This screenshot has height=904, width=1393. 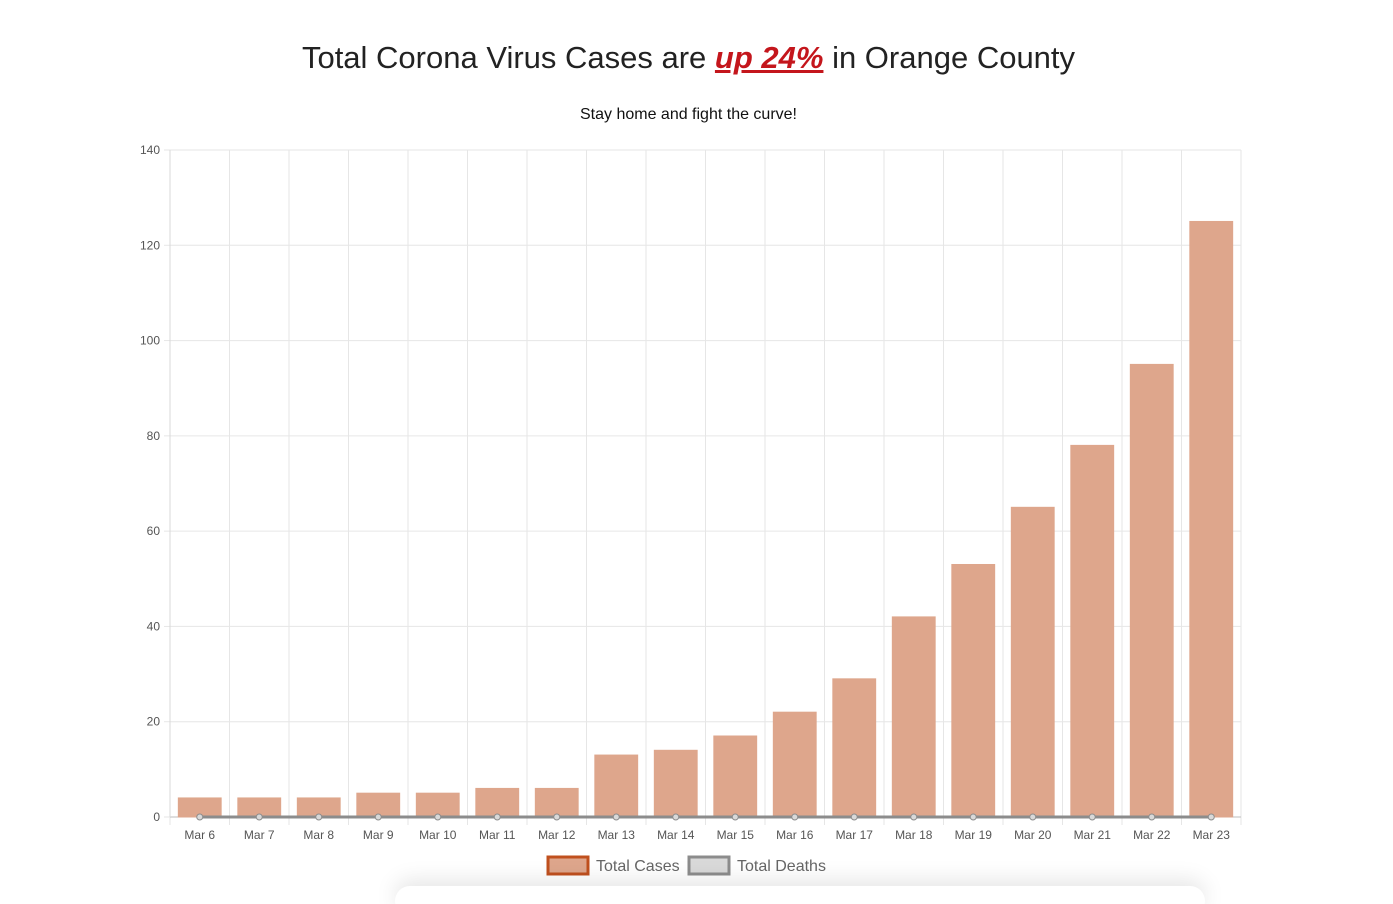 What do you see at coordinates (914, 835) in the screenshot?
I see `x-tick-label: Mar 18` at bounding box center [914, 835].